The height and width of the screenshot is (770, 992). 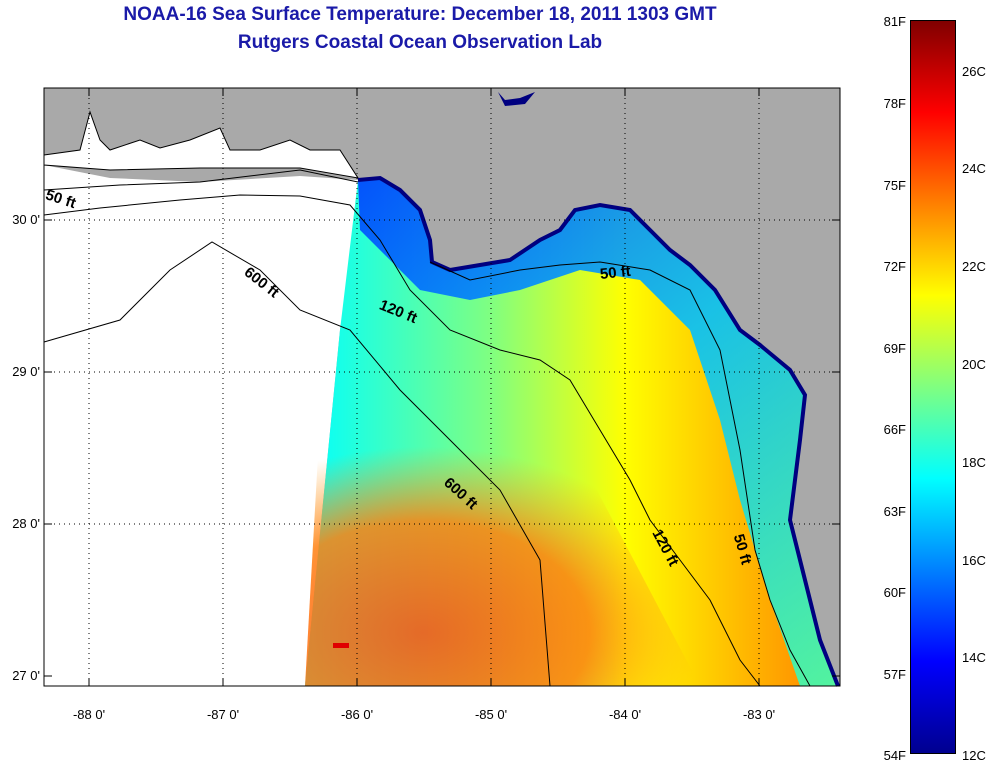 I want to click on lon-label-86: -86 0', so click(x=357, y=714).